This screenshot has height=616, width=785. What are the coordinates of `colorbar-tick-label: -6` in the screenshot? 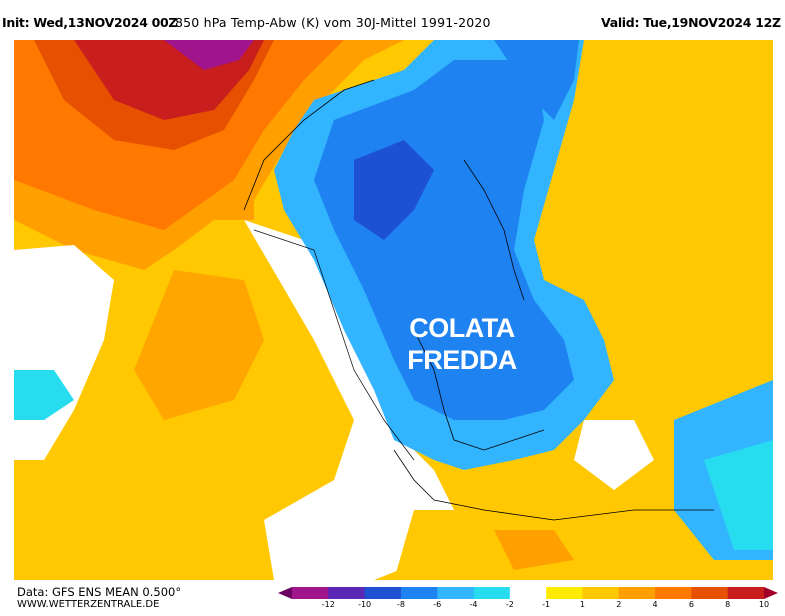 It's located at (437, 604).